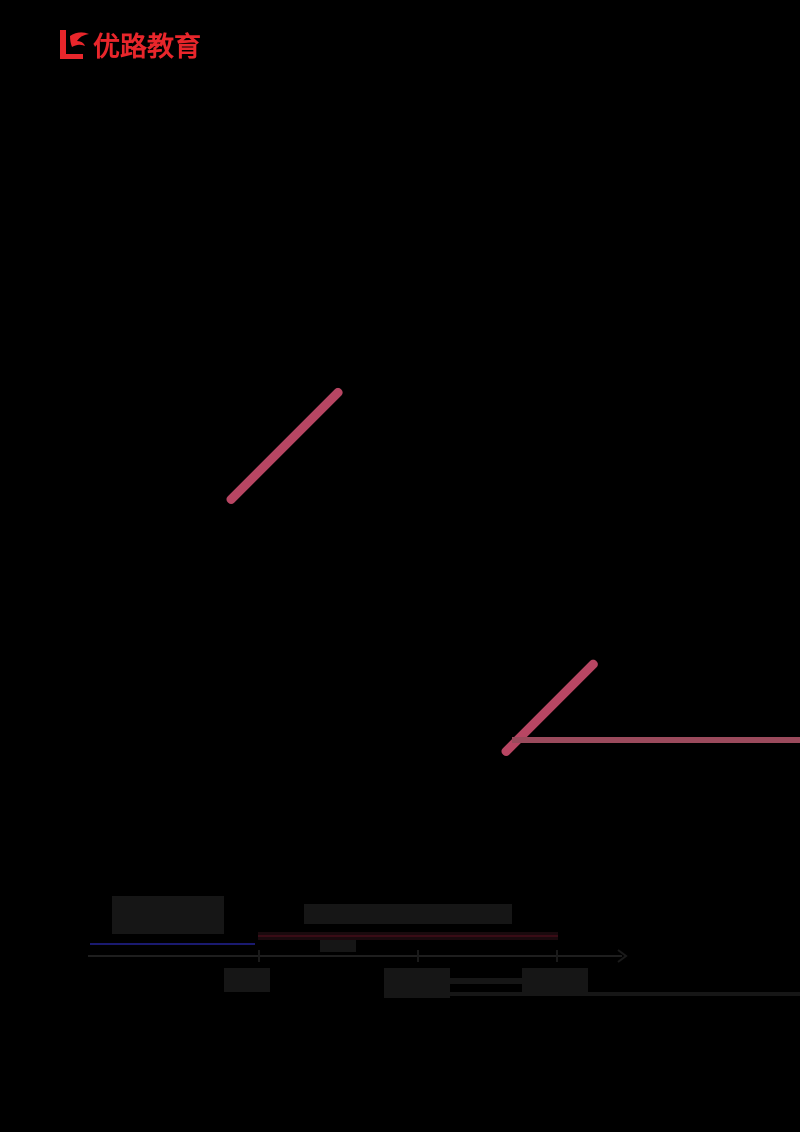 This screenshot has width=800, height=1132. I want to click on diagonal-watermark, so click(284, 446).